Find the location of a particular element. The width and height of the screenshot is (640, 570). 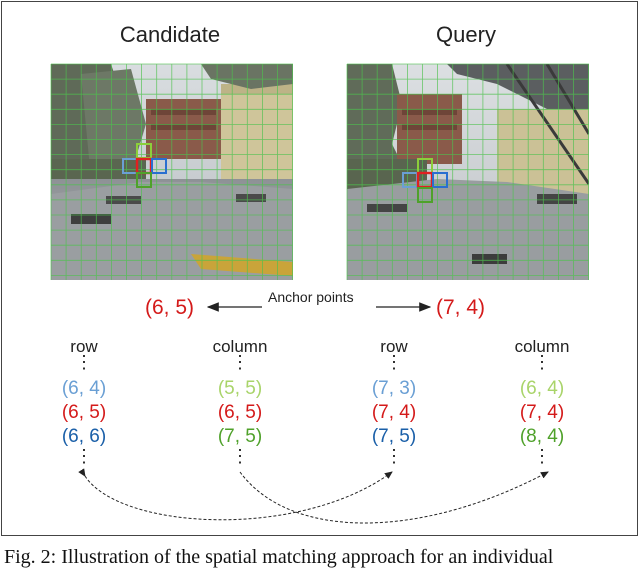

query-row-header: row is located at coordinates (394, 346).